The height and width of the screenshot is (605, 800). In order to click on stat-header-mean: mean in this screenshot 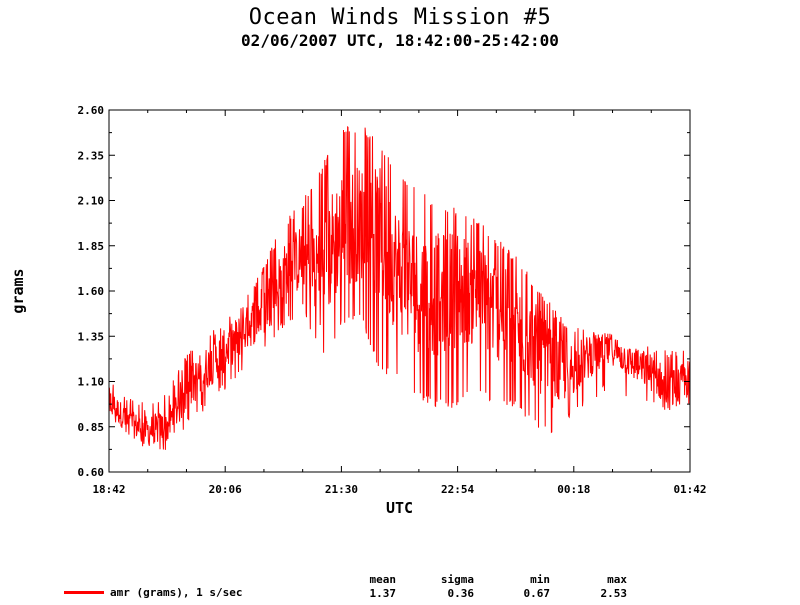, I will do `click(383, 579)`.